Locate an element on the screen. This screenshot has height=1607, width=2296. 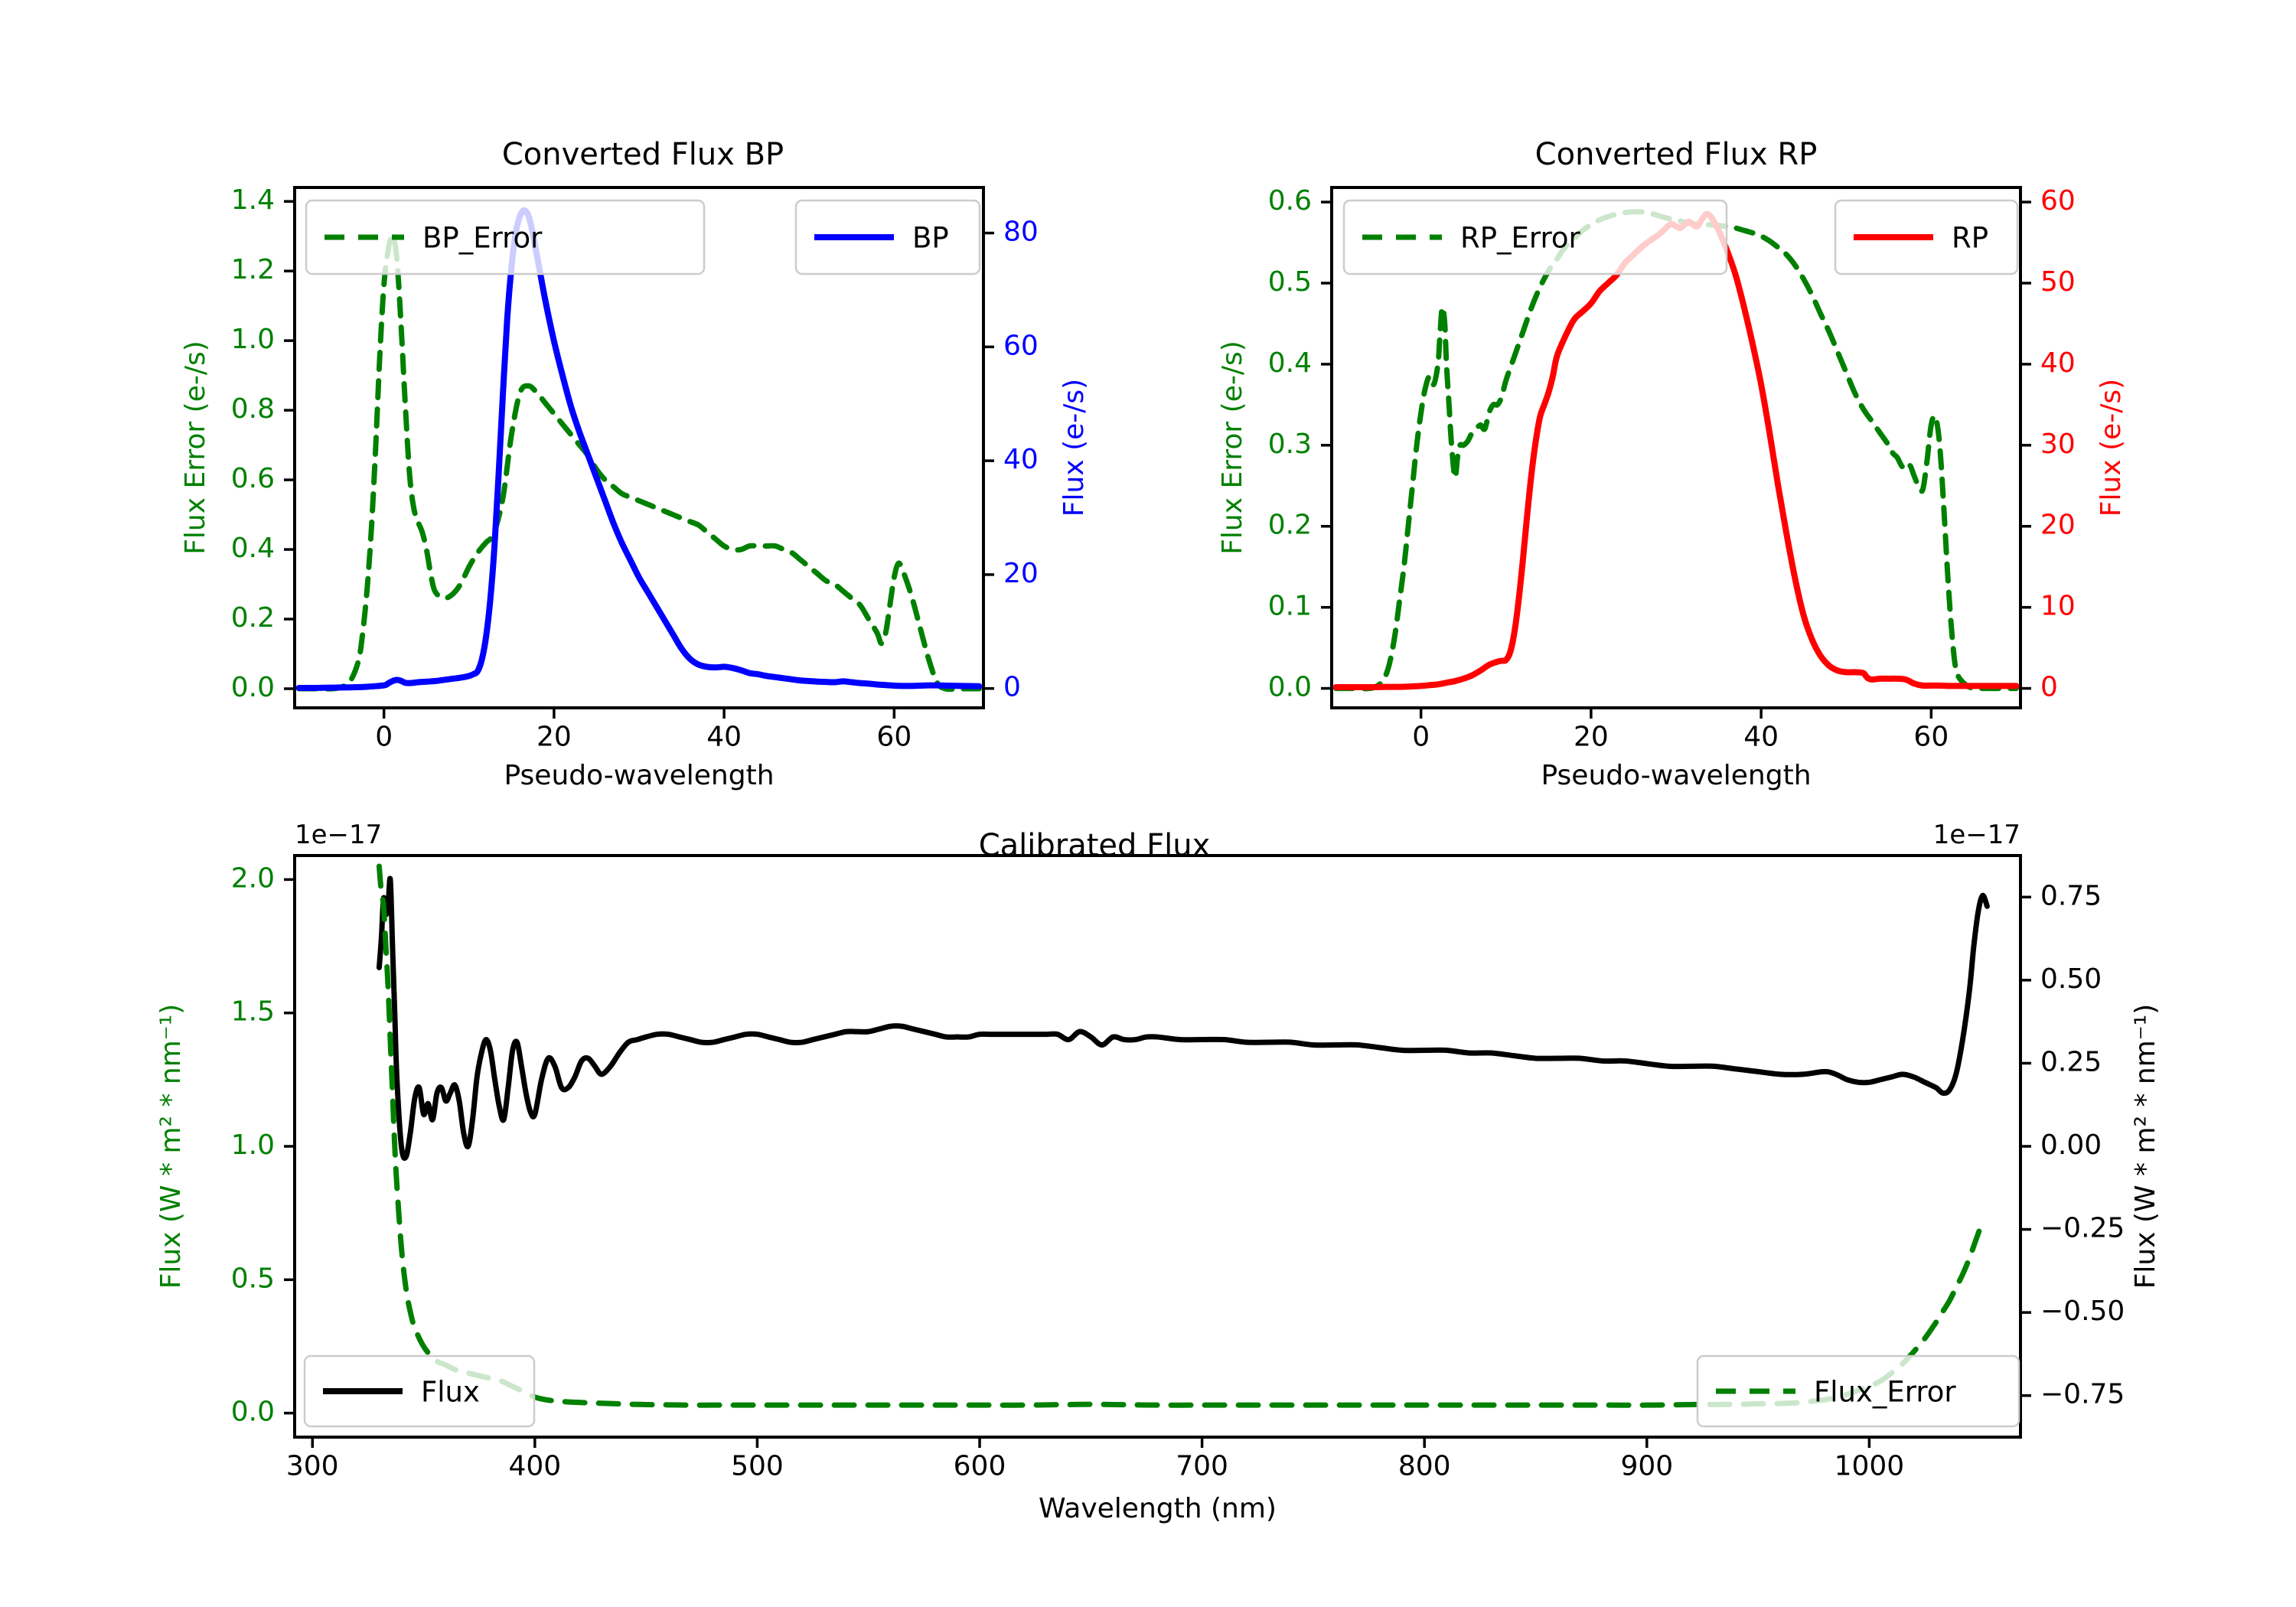
legend-bp-error-box is located at coordinates (505, 237).